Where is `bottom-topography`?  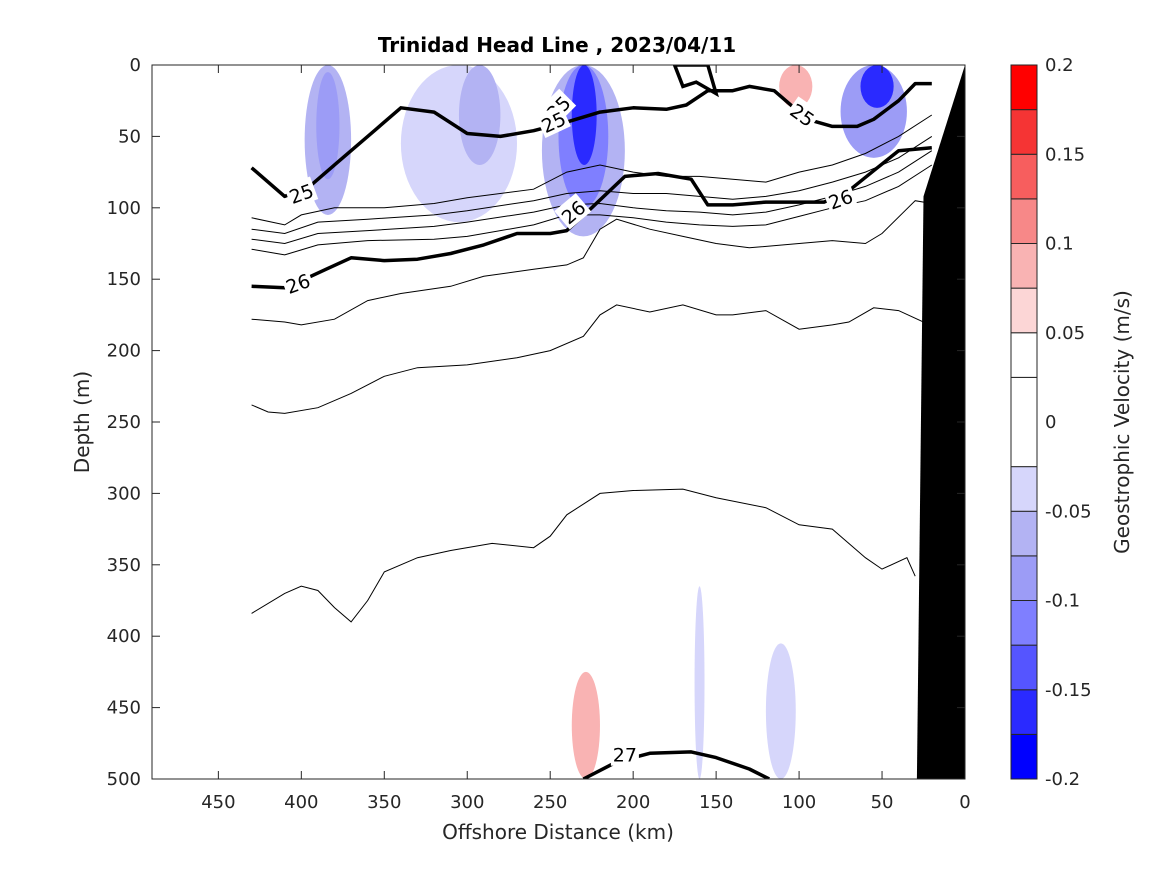 bottom-topography is located at coordinates (940, 422).